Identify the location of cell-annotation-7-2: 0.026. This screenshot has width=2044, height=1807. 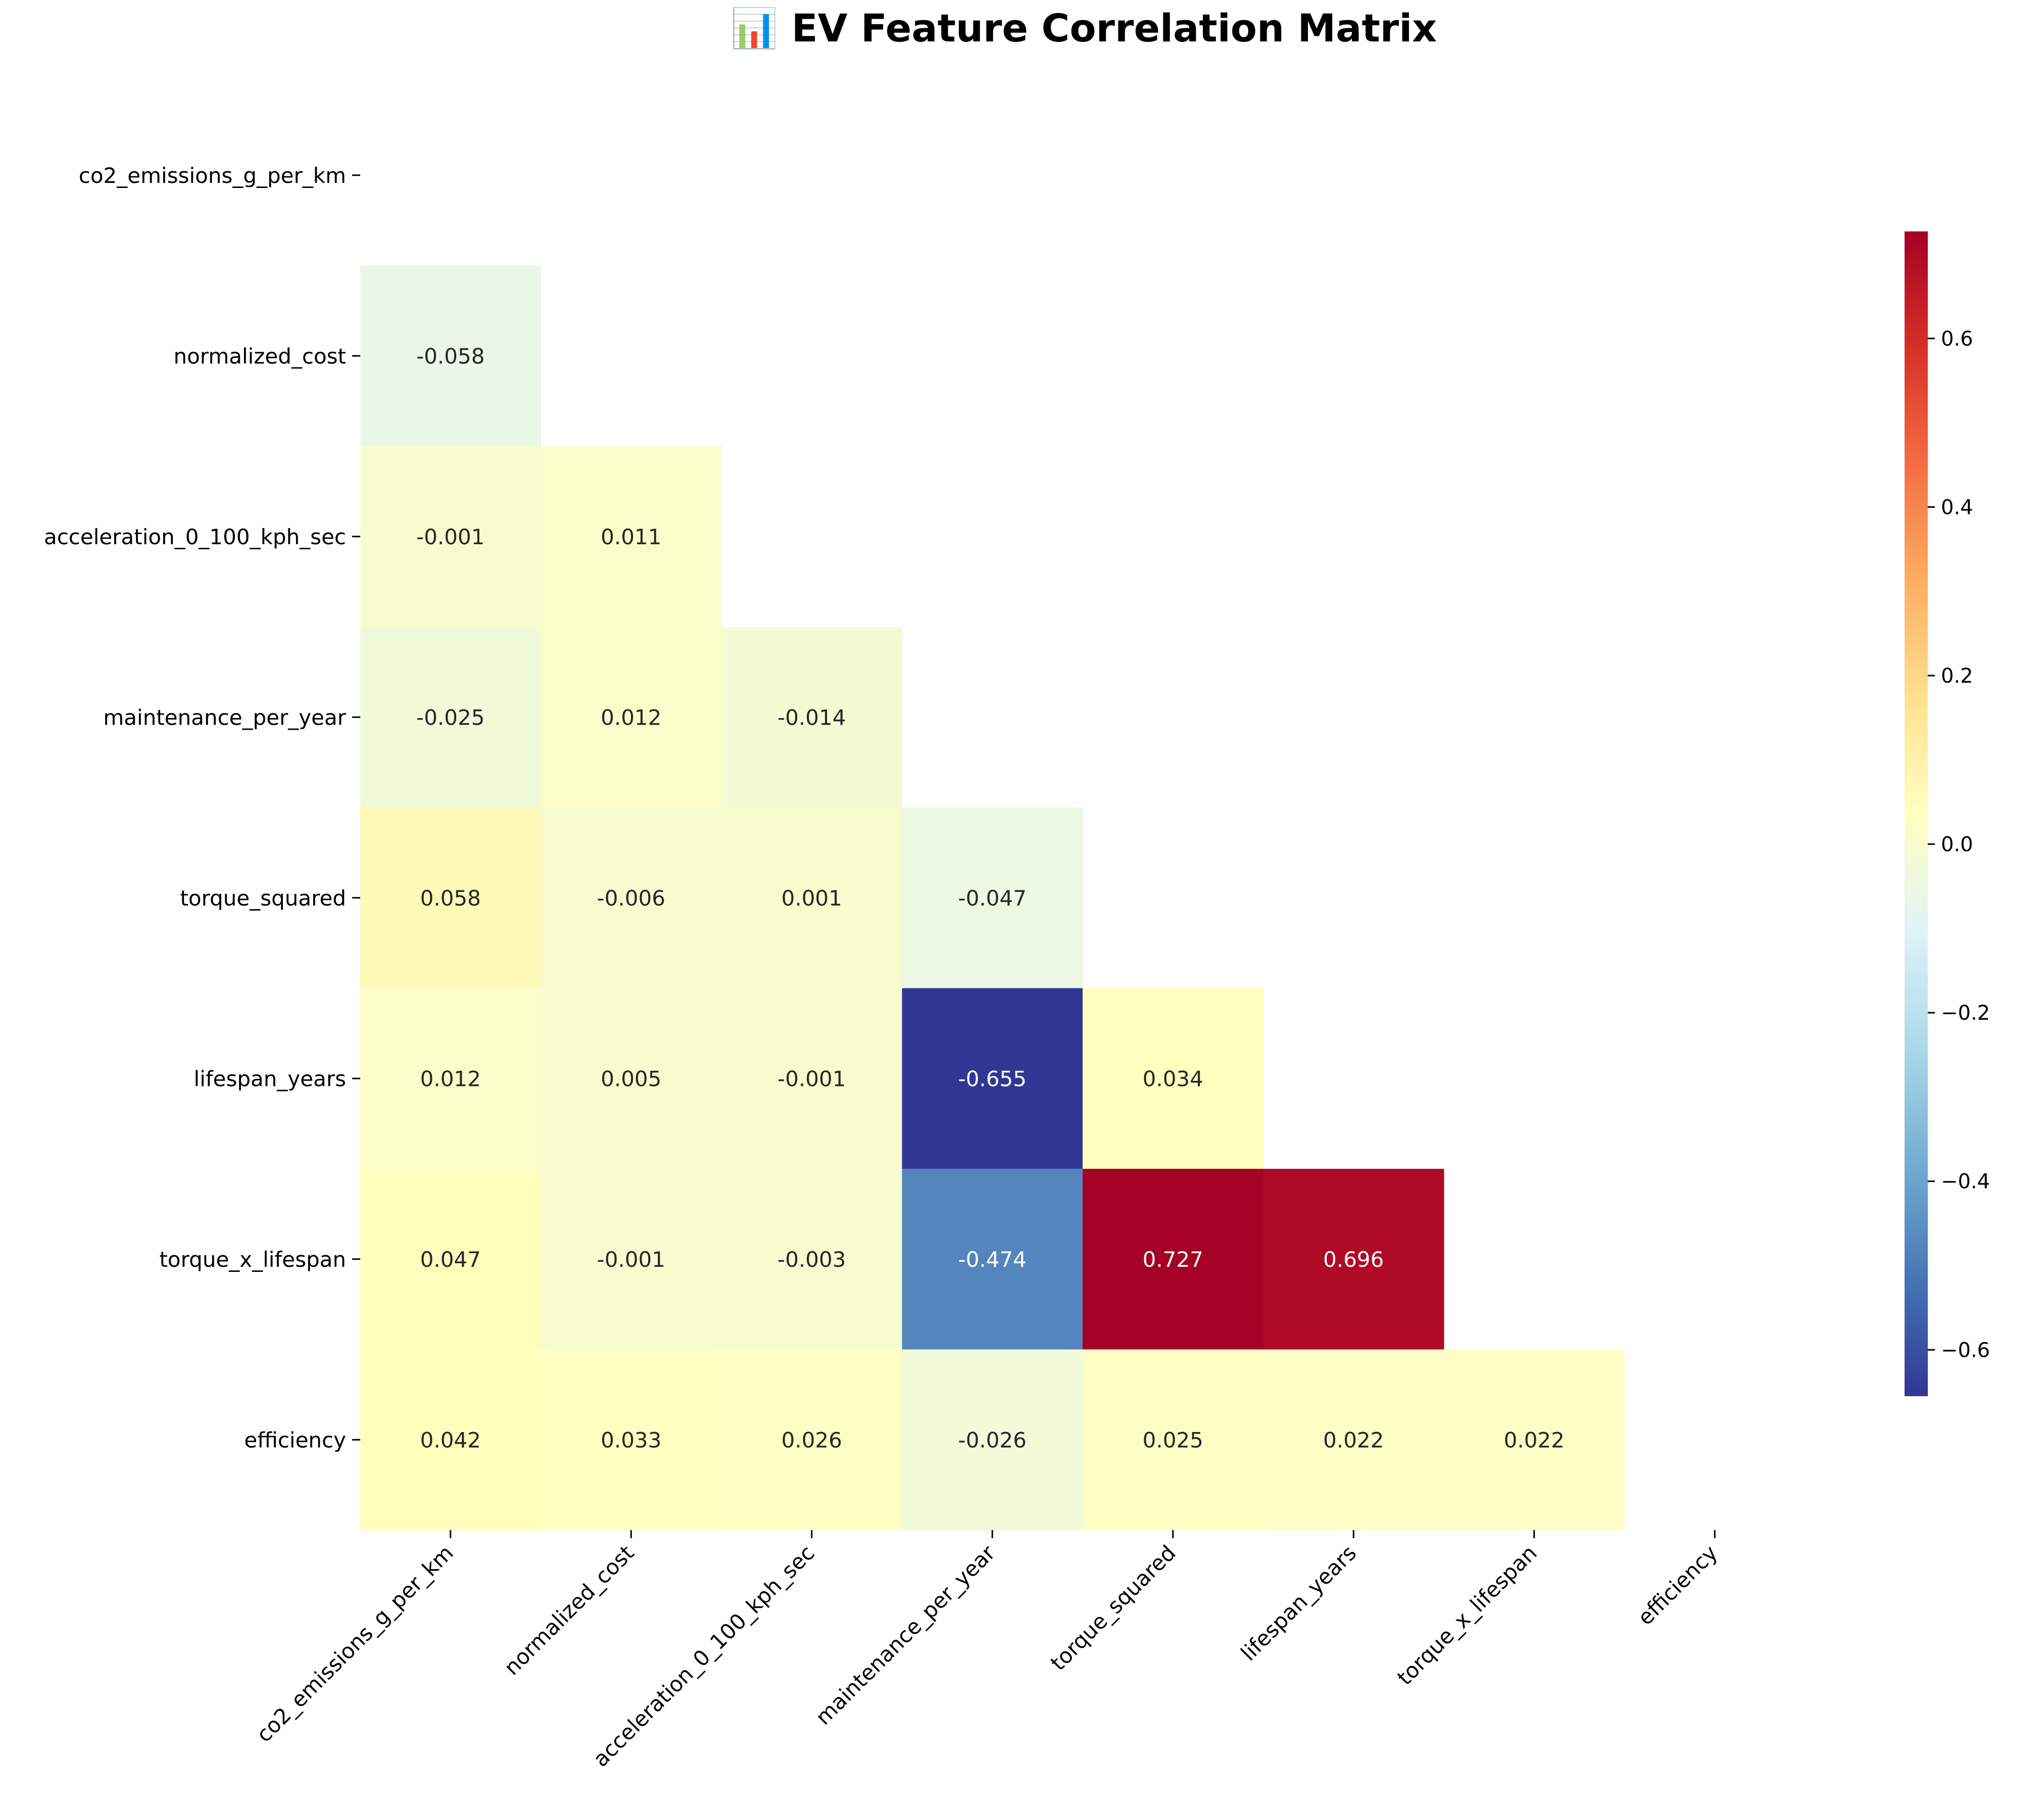
(812, 1440).